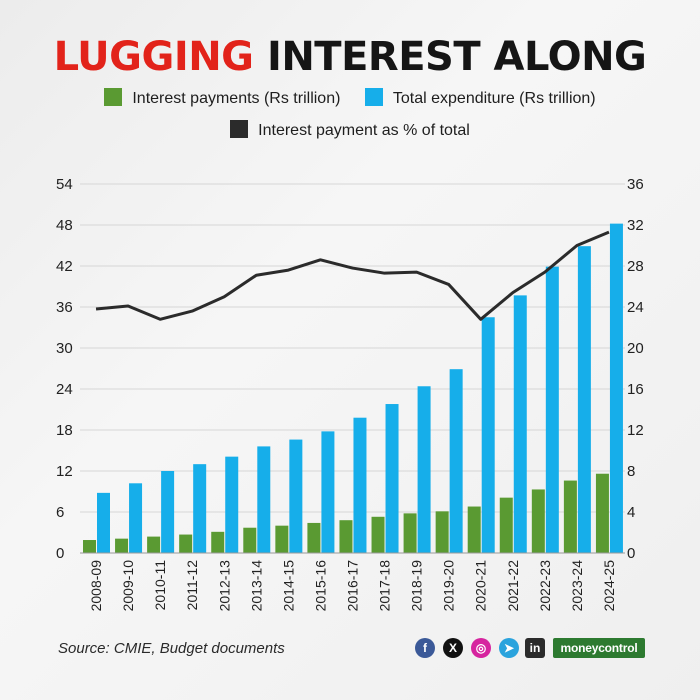 The image size is (700, 700). Describe the element at coordinates (153, 57) in the screenshot. I see `chart-title-highlight: LUGGING` at that location.